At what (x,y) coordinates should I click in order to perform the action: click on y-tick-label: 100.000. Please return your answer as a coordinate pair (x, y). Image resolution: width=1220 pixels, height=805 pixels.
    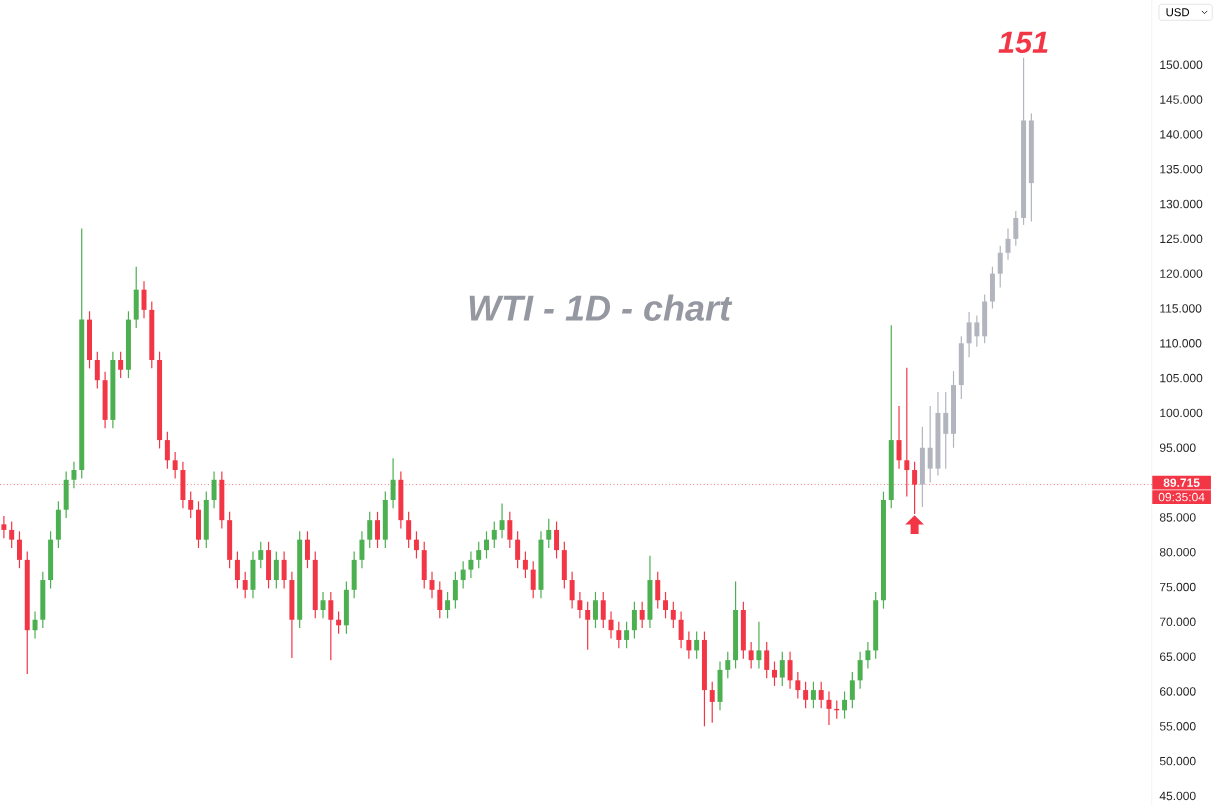
    Looking at the image, I should click on (1181, 413).